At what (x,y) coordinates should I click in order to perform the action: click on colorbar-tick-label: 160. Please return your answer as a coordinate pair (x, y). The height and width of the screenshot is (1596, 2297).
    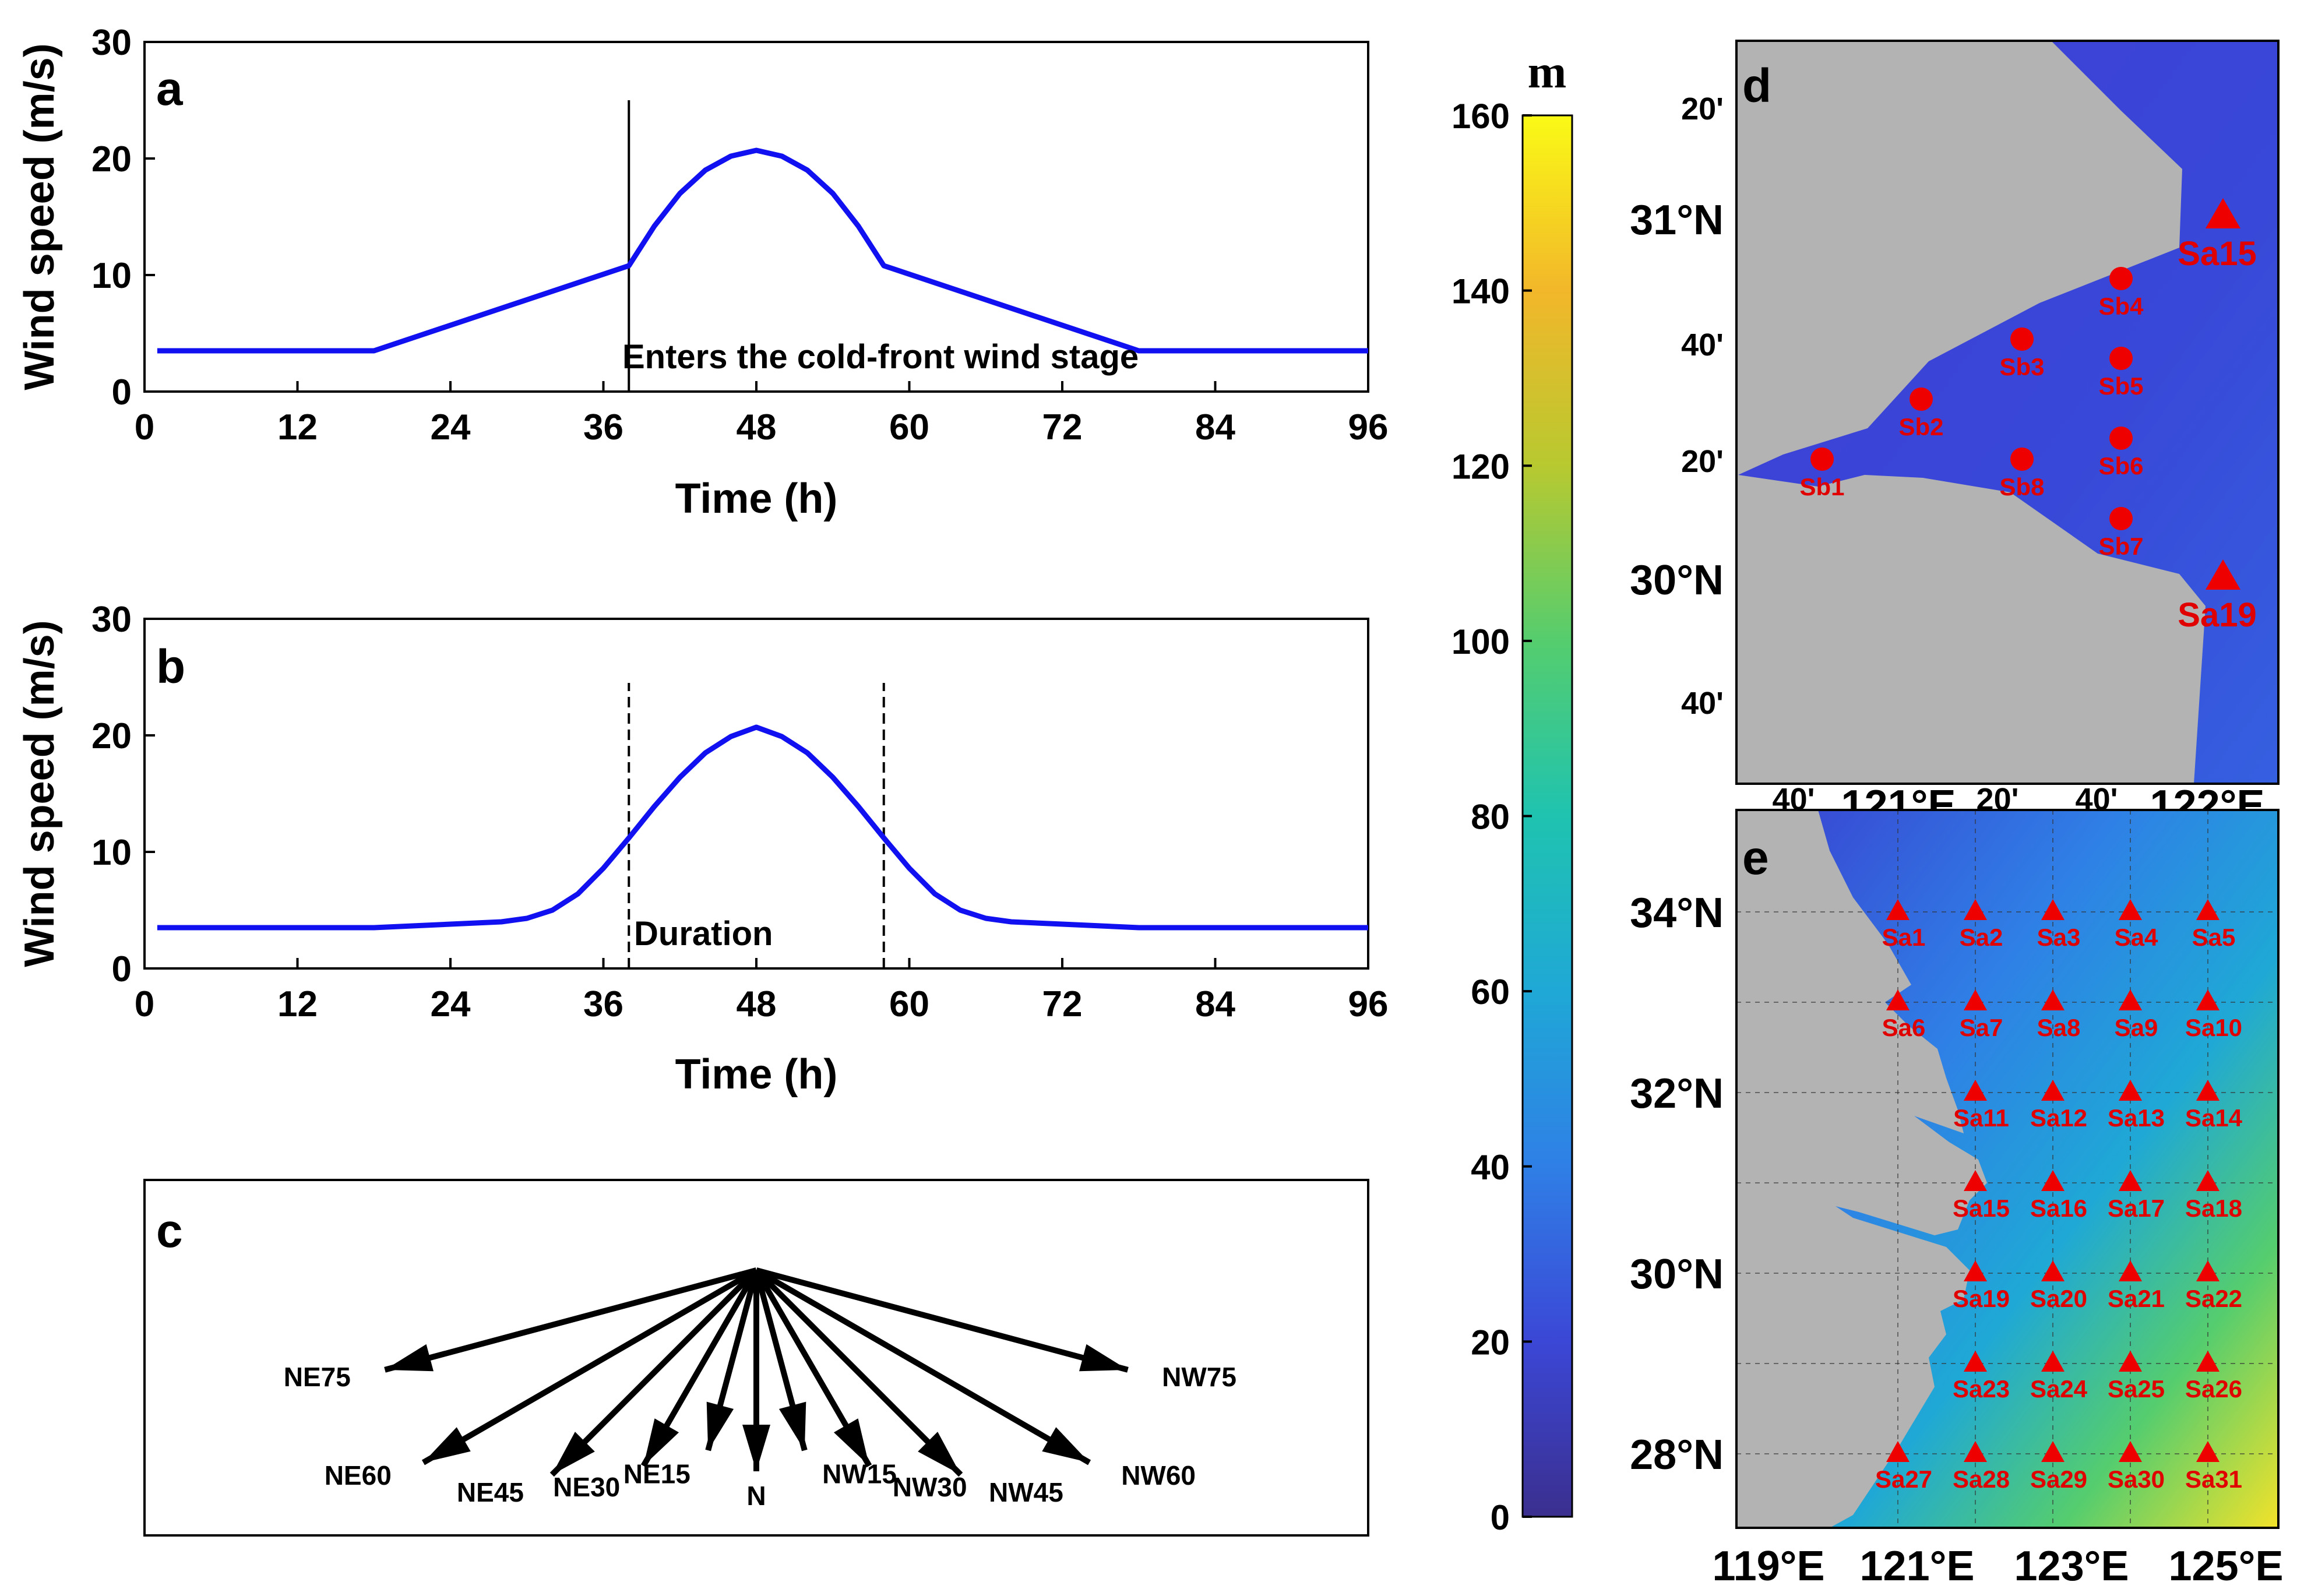
    Looking at the image, I should click on (1481, 116).